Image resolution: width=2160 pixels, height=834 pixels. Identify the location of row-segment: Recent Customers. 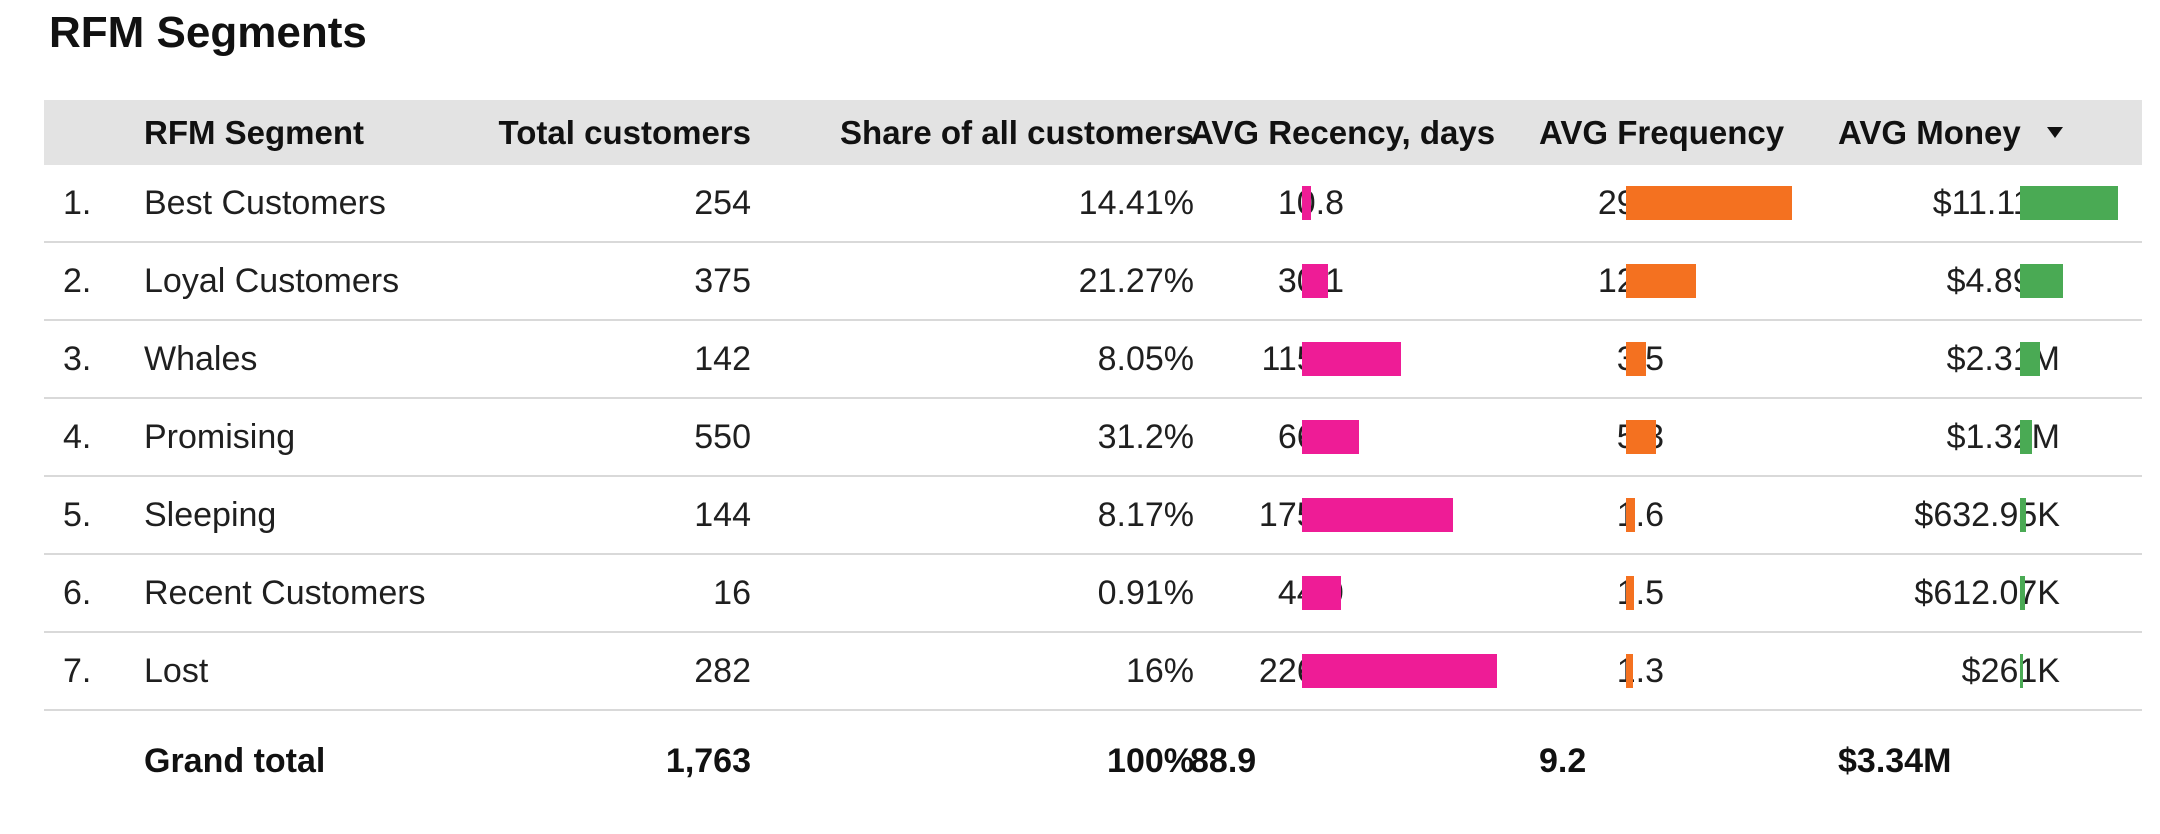
(285, 592).